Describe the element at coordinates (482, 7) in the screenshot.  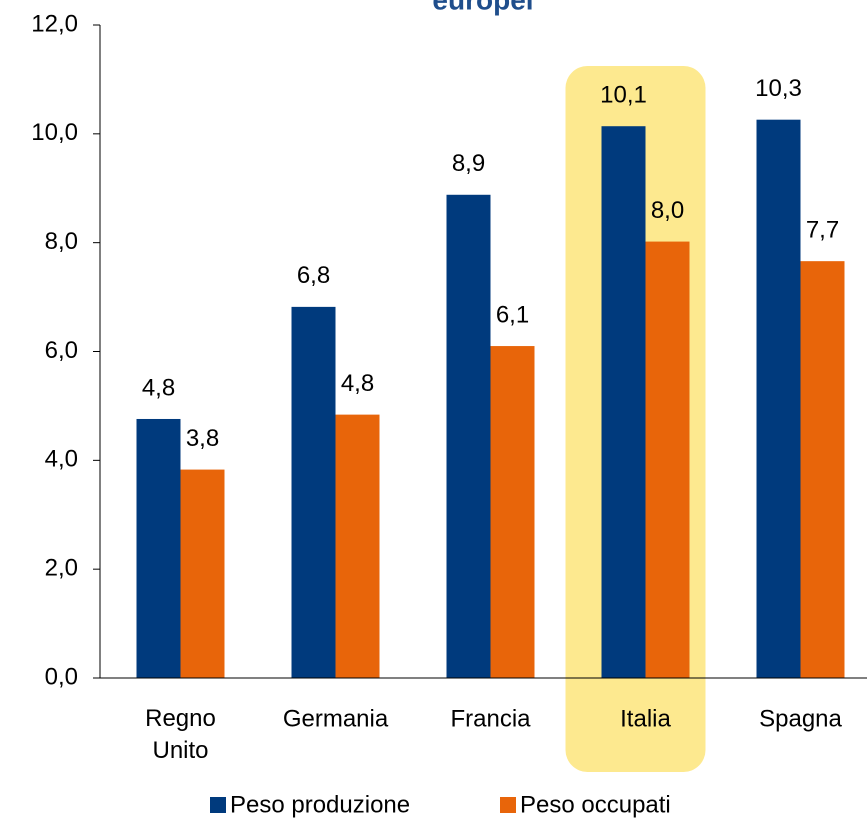
I see `chart-title: europei` at that location.